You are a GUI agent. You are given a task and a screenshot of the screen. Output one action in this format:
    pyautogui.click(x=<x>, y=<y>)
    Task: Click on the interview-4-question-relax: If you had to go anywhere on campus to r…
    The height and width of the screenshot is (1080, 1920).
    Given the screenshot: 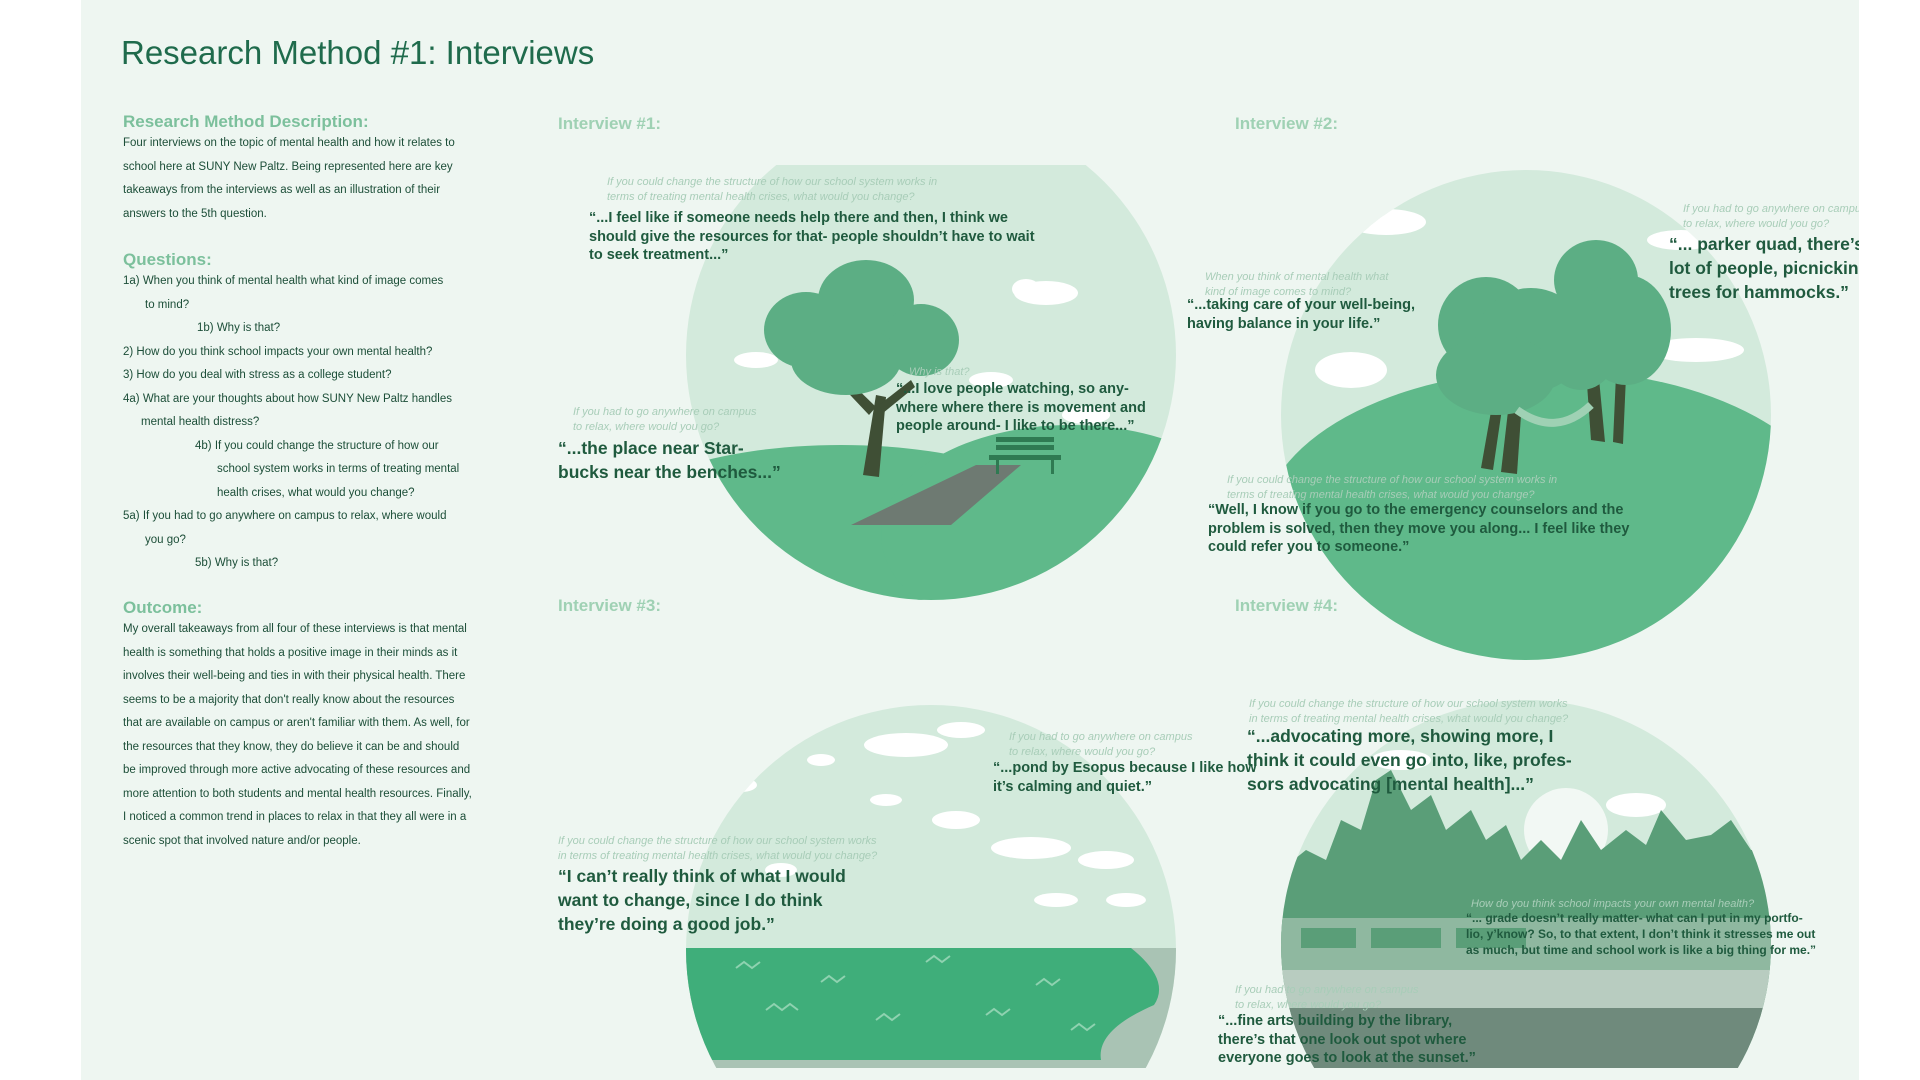 What is the action you would take?
    pyautogui.click(x=1326, y=998)
    